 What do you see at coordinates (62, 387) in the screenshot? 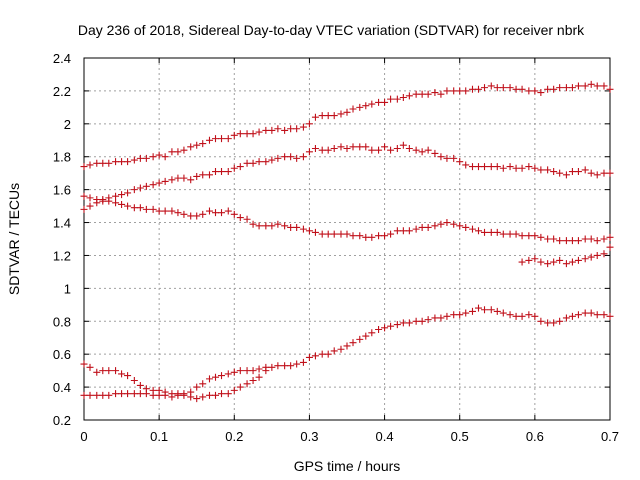
I see `y-tick-label: 0.4` at bounding box center [62, 387].